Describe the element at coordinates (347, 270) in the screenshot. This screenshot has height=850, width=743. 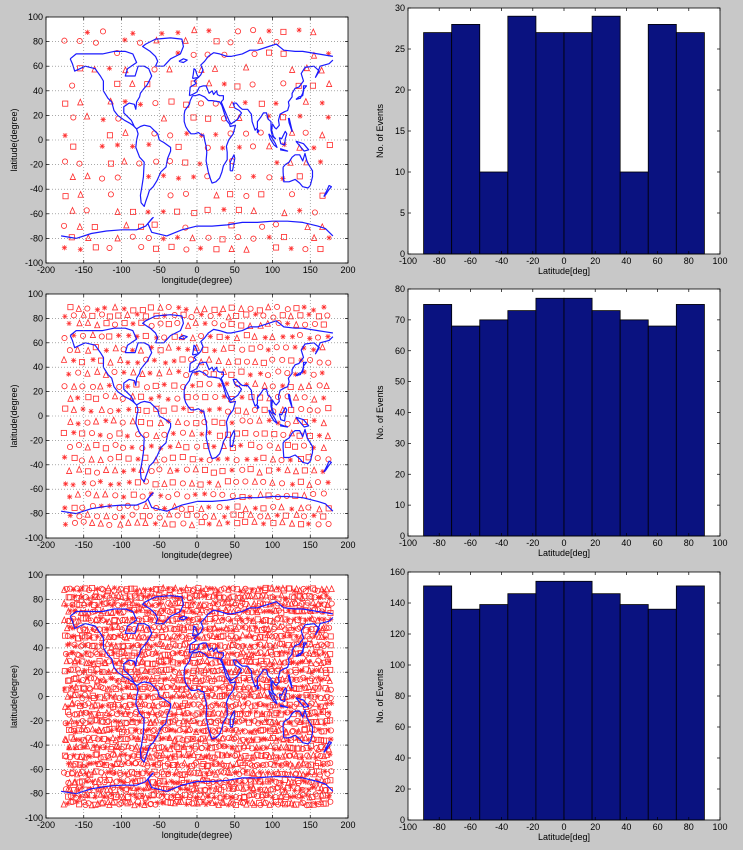
I see `x-tick-label: 200` at that location.